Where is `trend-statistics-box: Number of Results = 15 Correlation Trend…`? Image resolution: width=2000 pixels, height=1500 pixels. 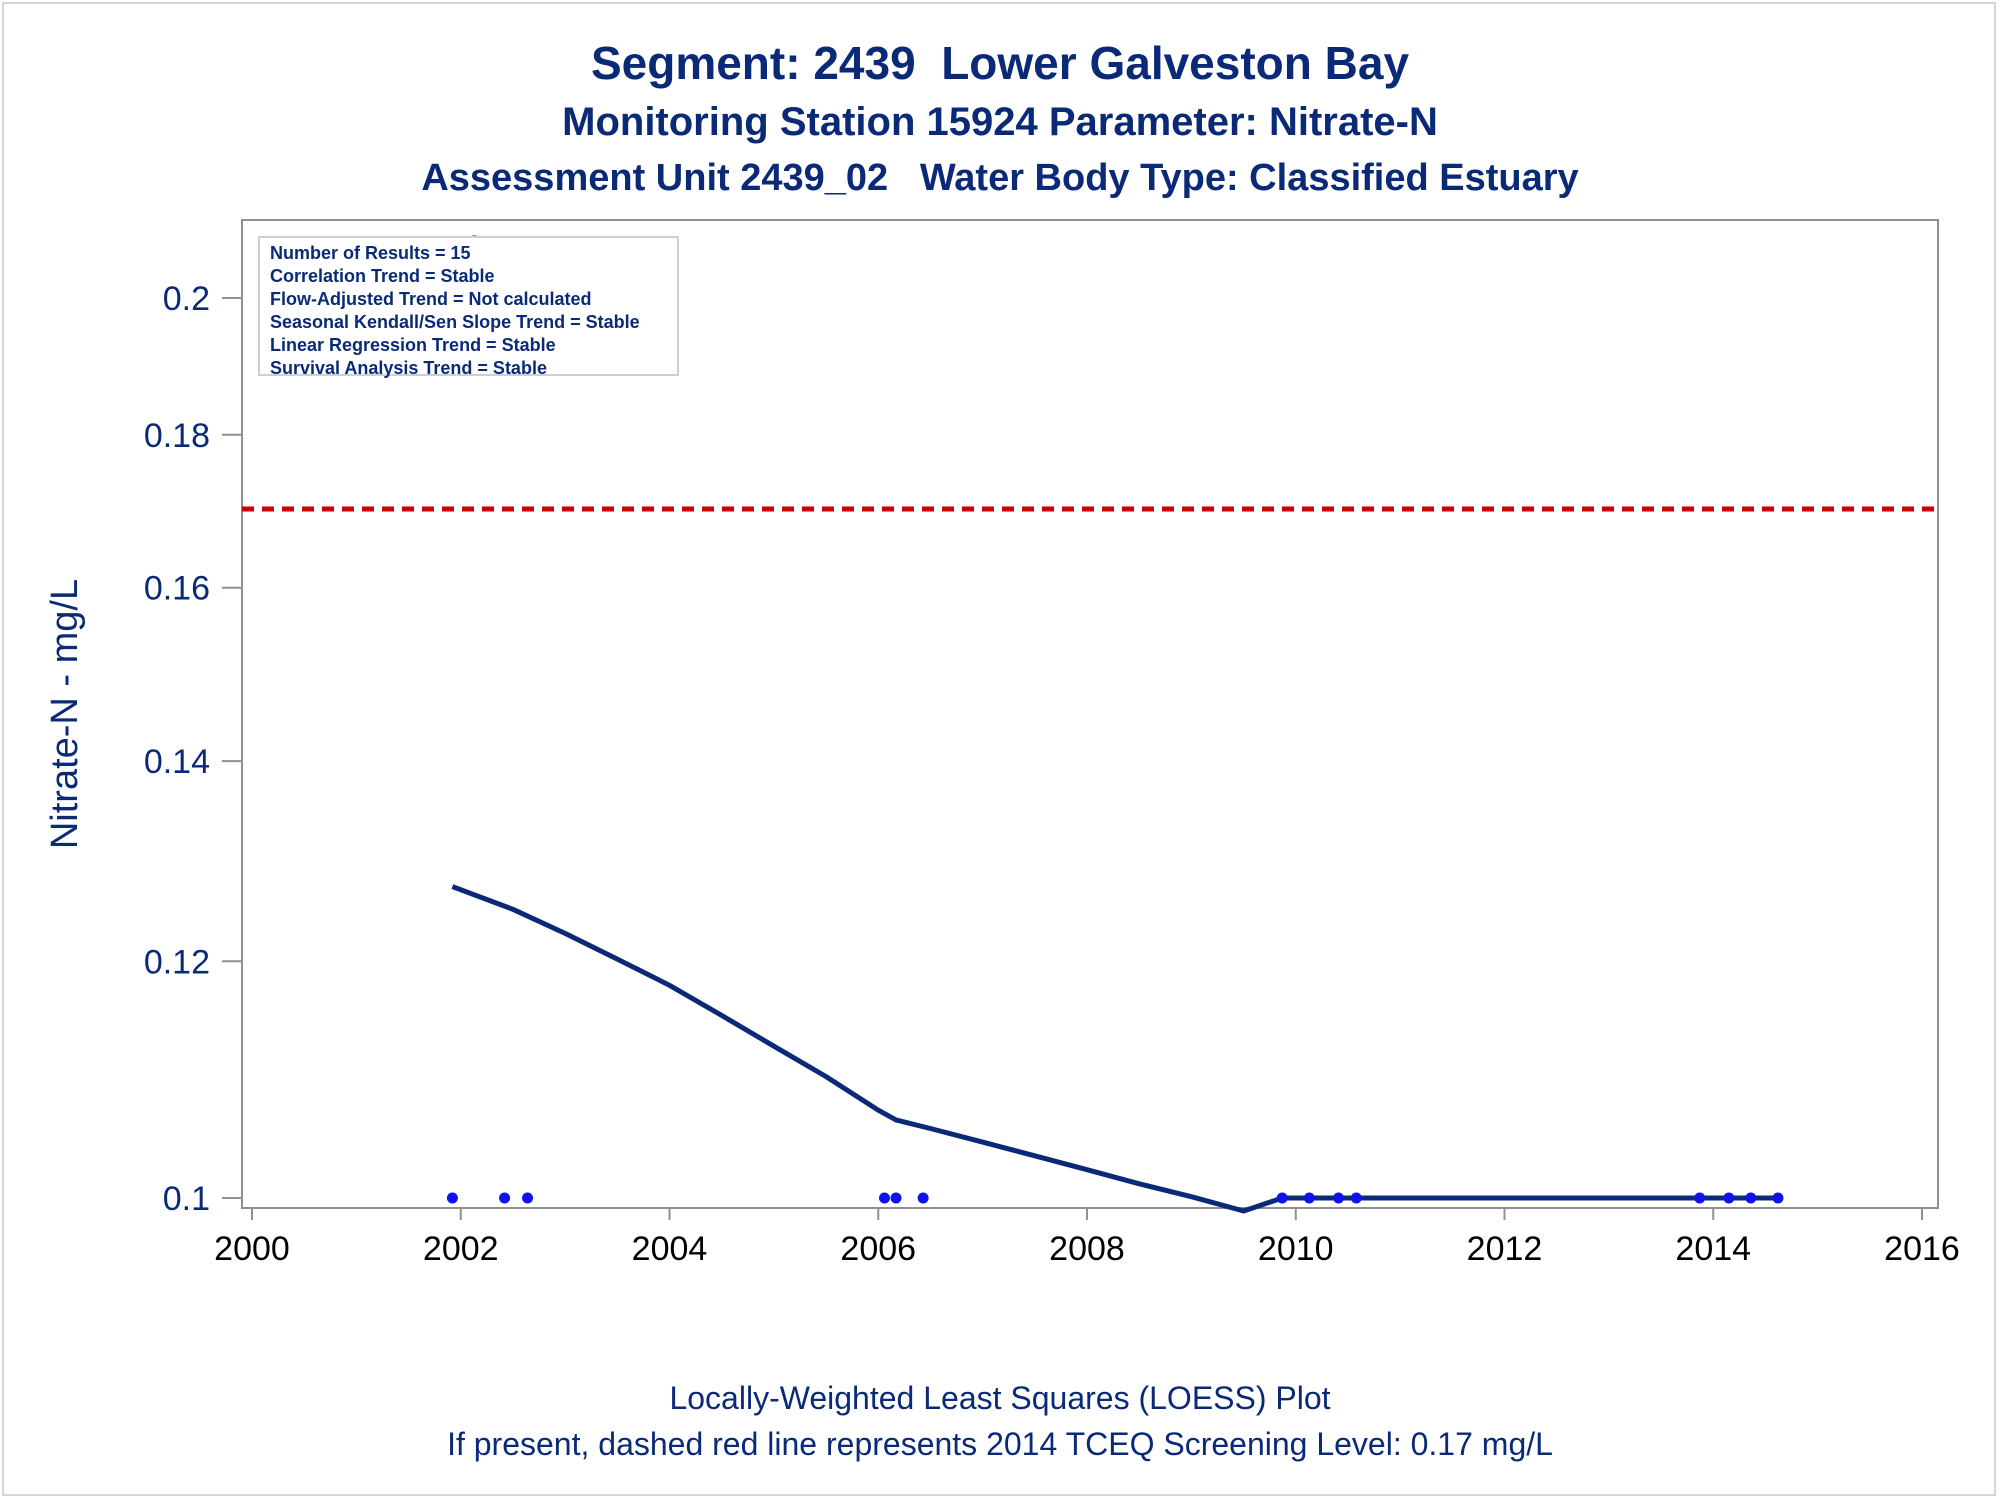
trend-statistics-box: Number of Results = 15 Correlation Trend… is located at coordinates (468, 307).